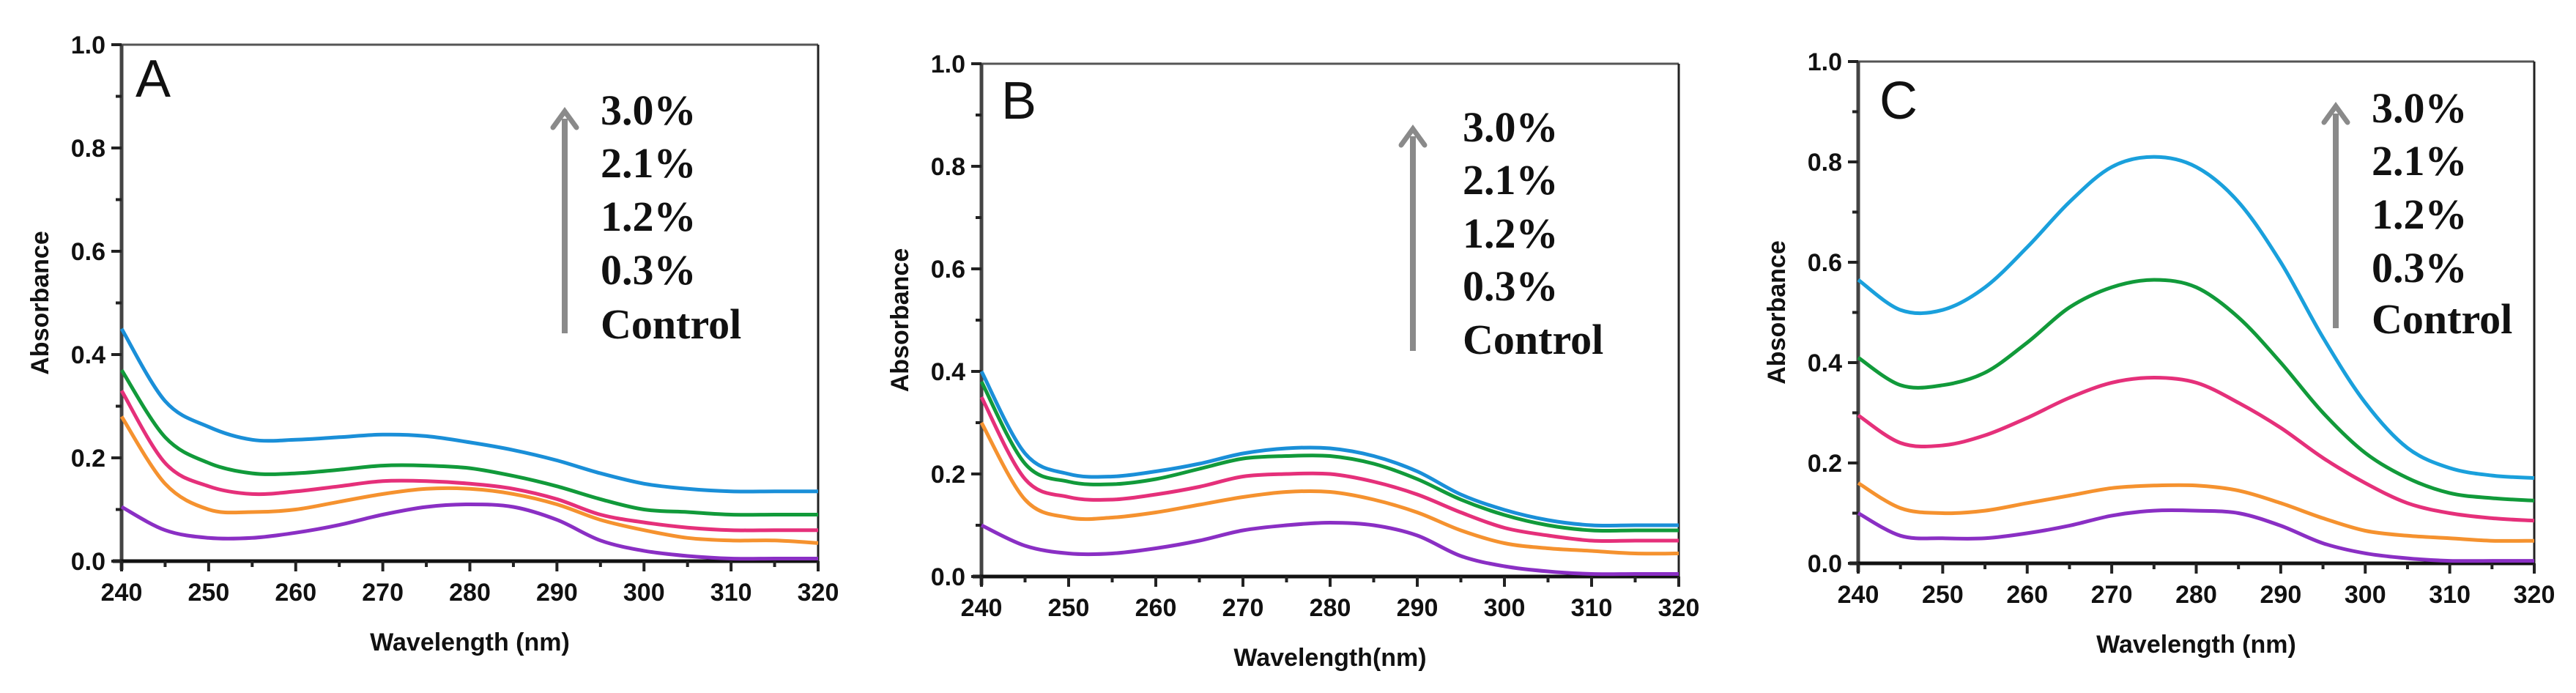  What do you see at coordinates (153, 79) in the screenshot?
I see `panel-label: A` at bounding box center [153, 79].